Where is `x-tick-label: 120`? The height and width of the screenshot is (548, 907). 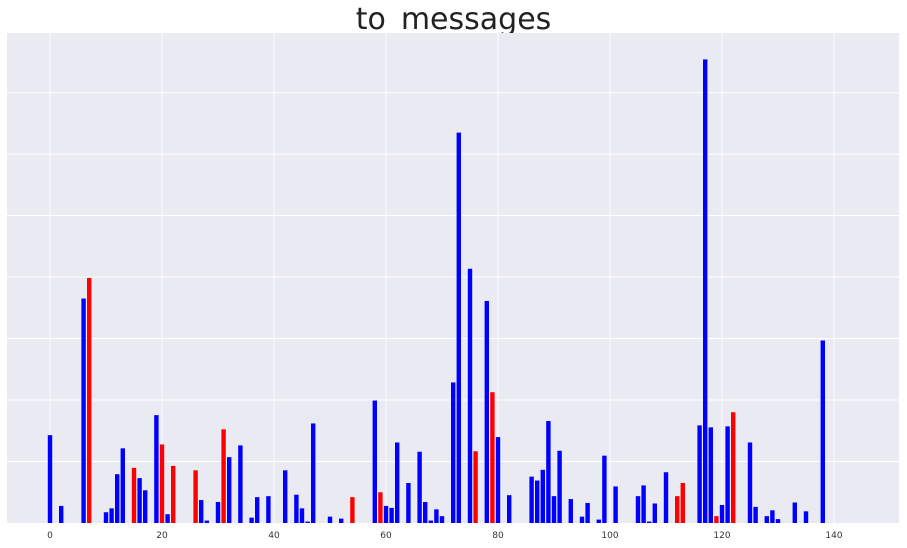
x-tick-label: 120 is located at coordinates (721, 536).